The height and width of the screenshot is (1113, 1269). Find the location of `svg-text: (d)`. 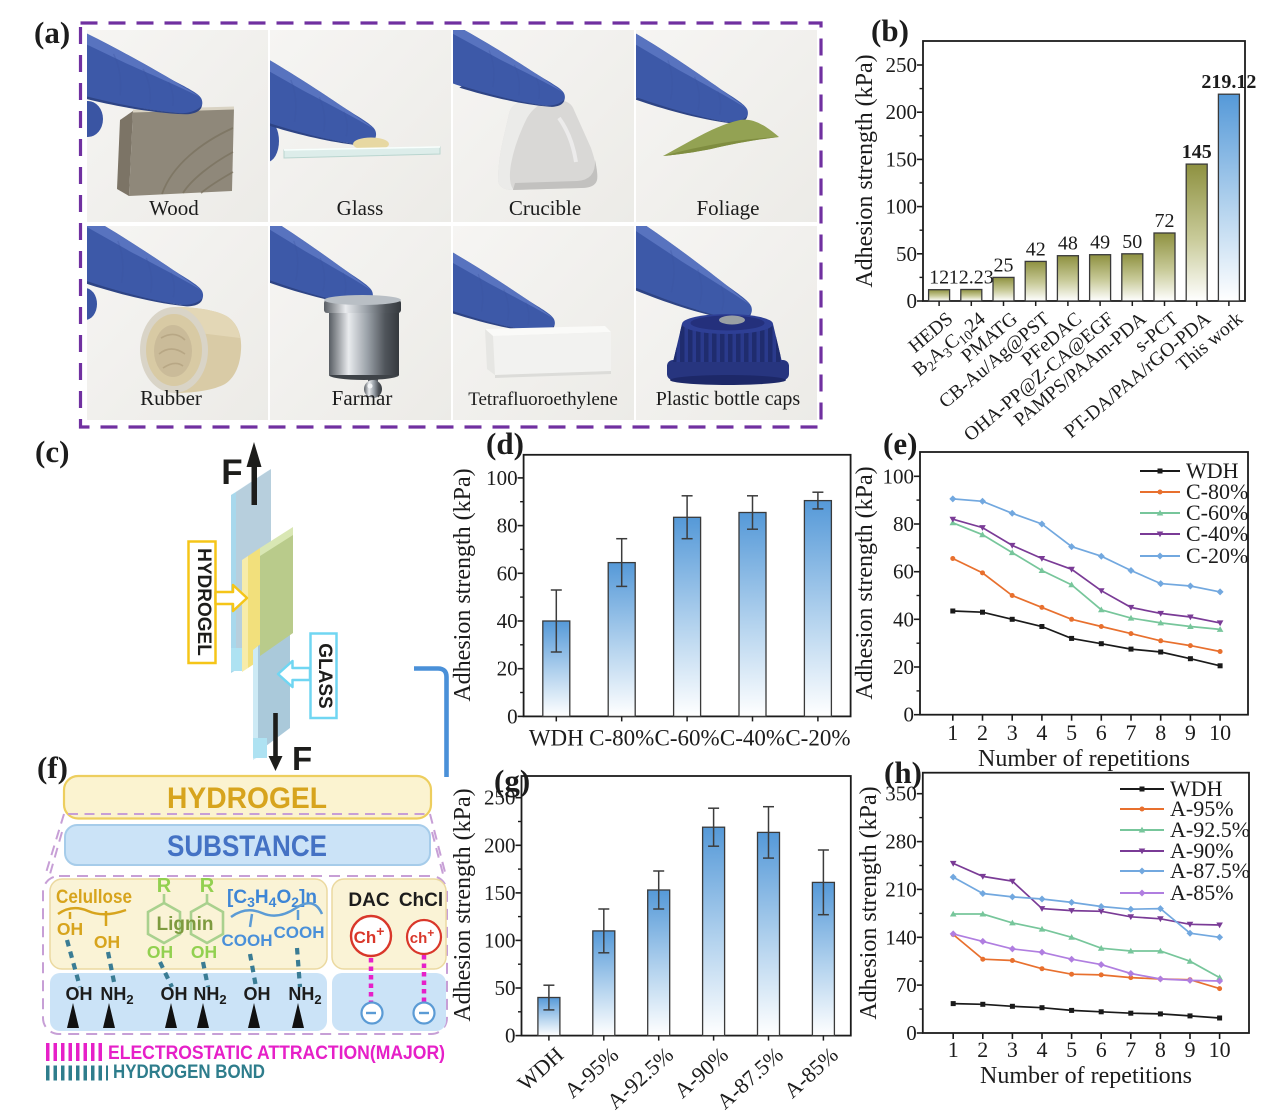

svg-text: (d) is located at coordinates (505, 443).